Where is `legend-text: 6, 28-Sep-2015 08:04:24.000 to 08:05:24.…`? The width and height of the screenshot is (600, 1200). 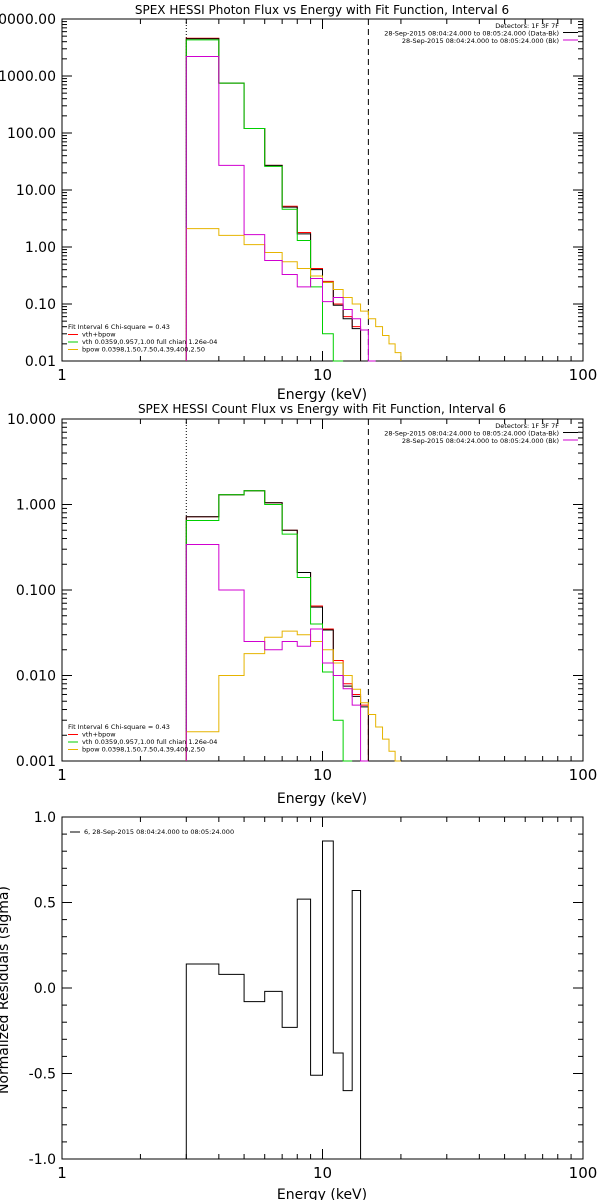 legend-text: 6, 28-Sep-2015 08:04:24.000 to 08:05:24.… is located at coordinates (159, 832).